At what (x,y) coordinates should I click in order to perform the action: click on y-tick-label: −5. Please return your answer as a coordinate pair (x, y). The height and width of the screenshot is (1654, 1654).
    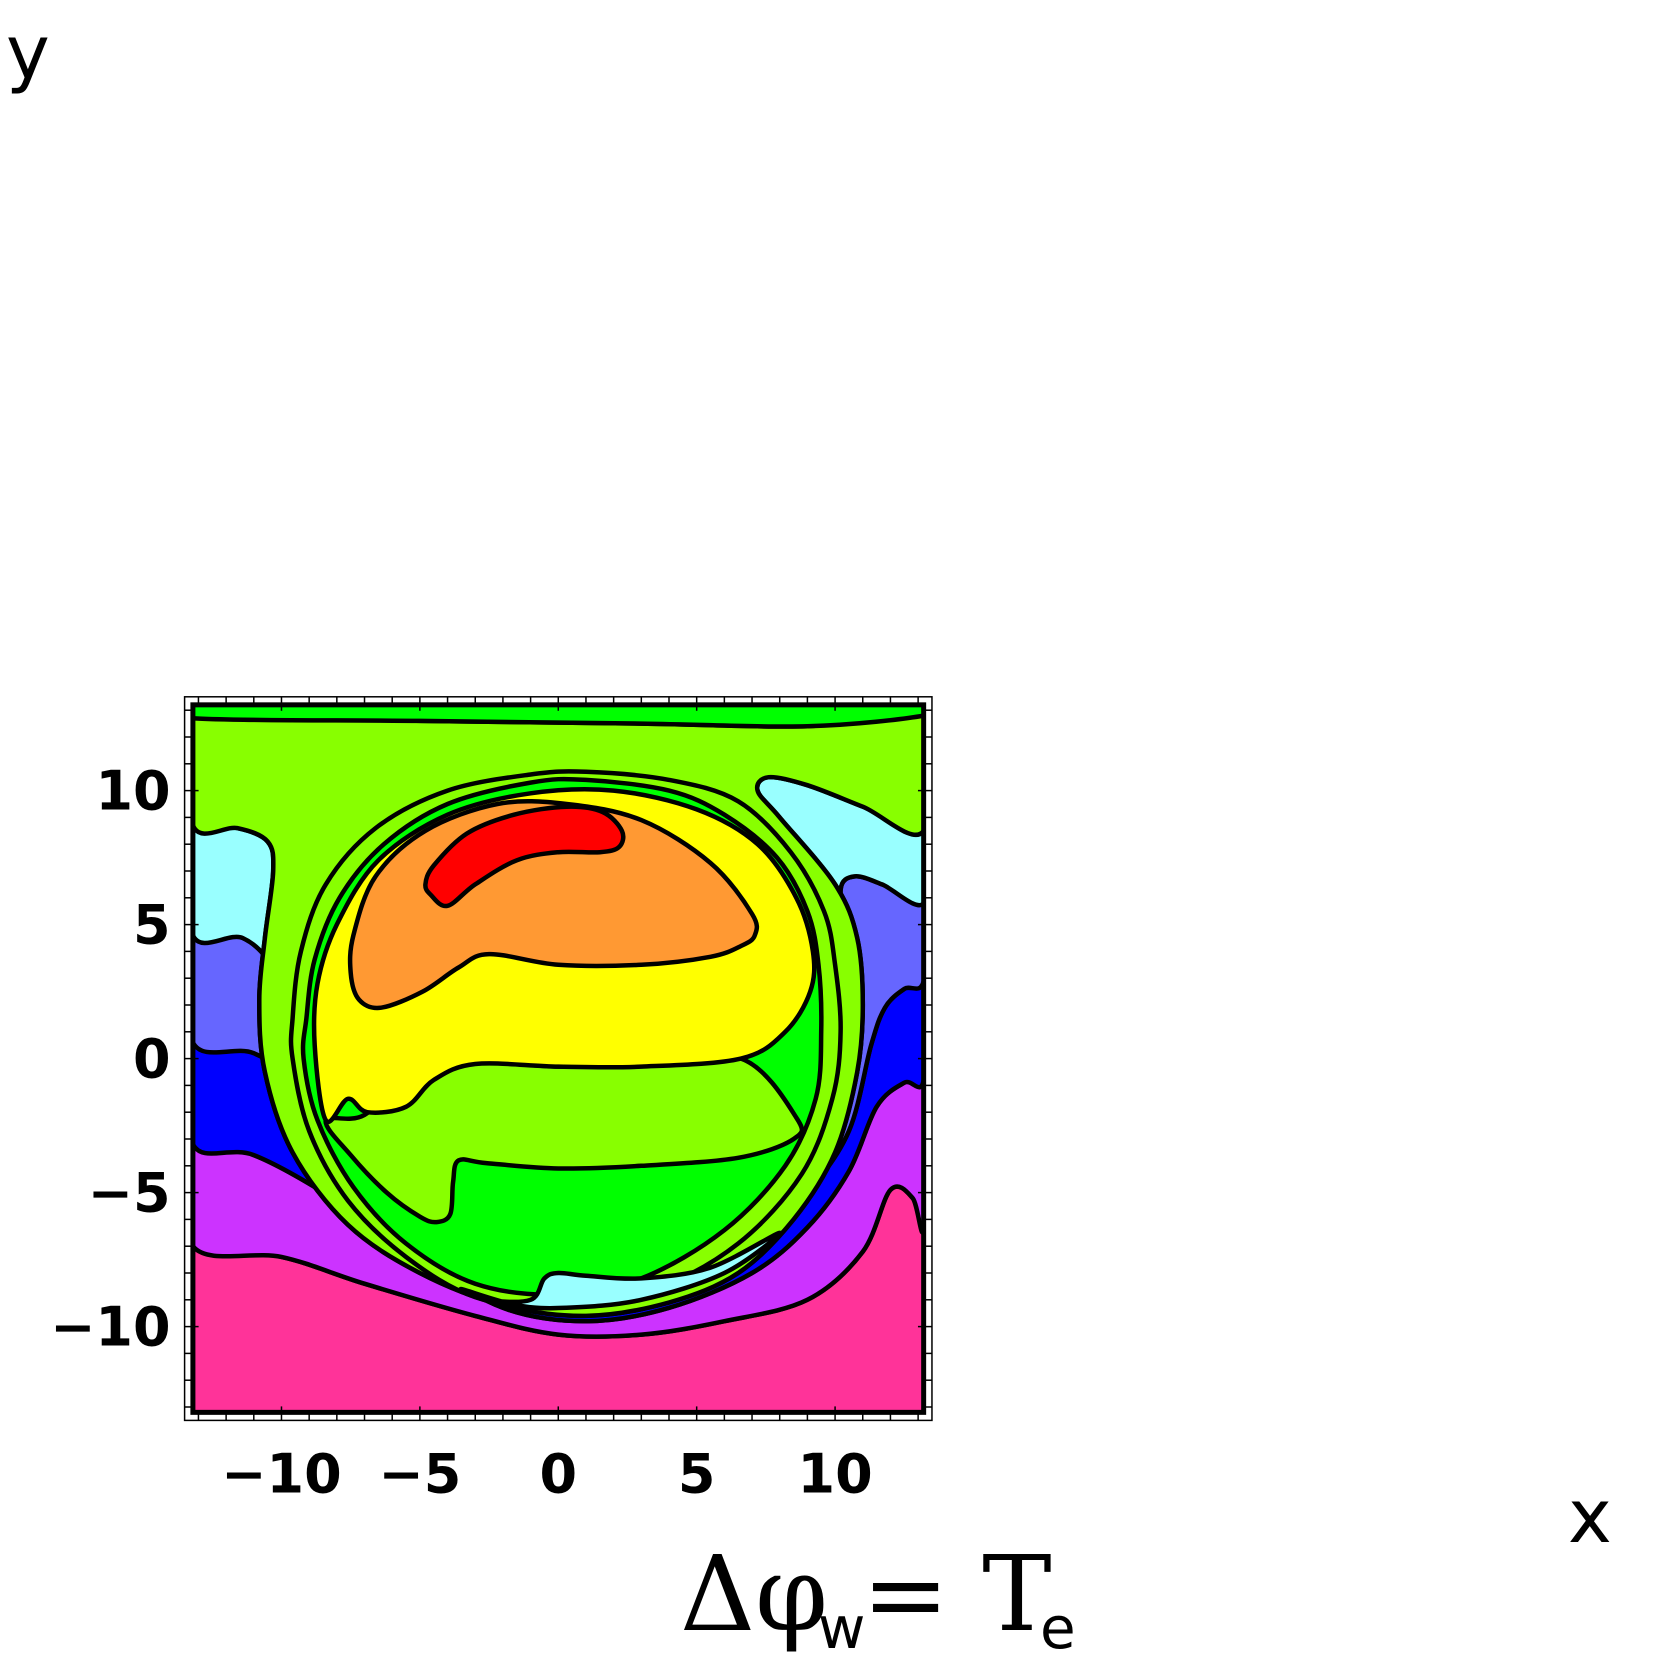
    Looking at the image, I should click on (129, 1193).